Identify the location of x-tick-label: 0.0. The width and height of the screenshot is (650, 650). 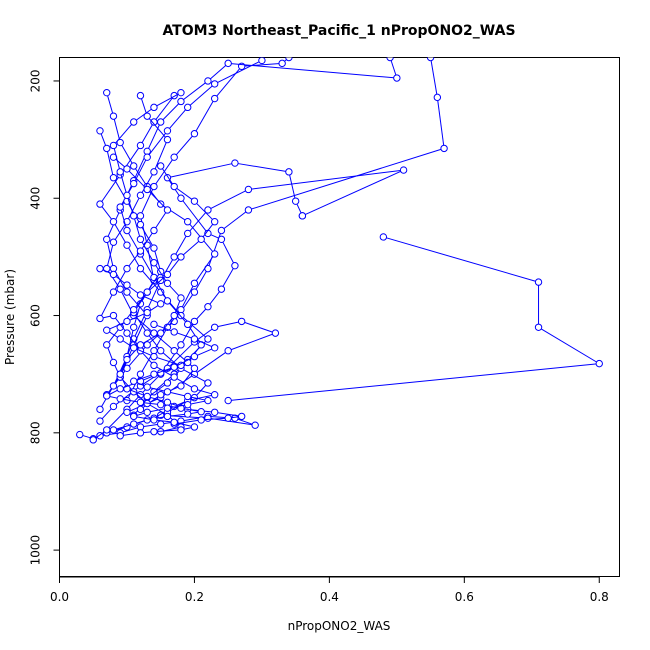
(59, 597).